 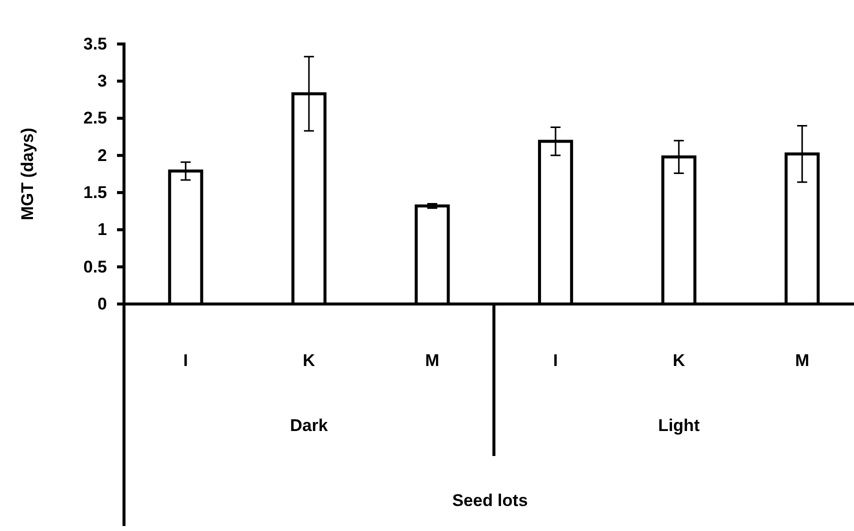 What do you see at coordinates (679, 425) in the screenshot?
I see `text: Light` at bounding box center [679, 425].